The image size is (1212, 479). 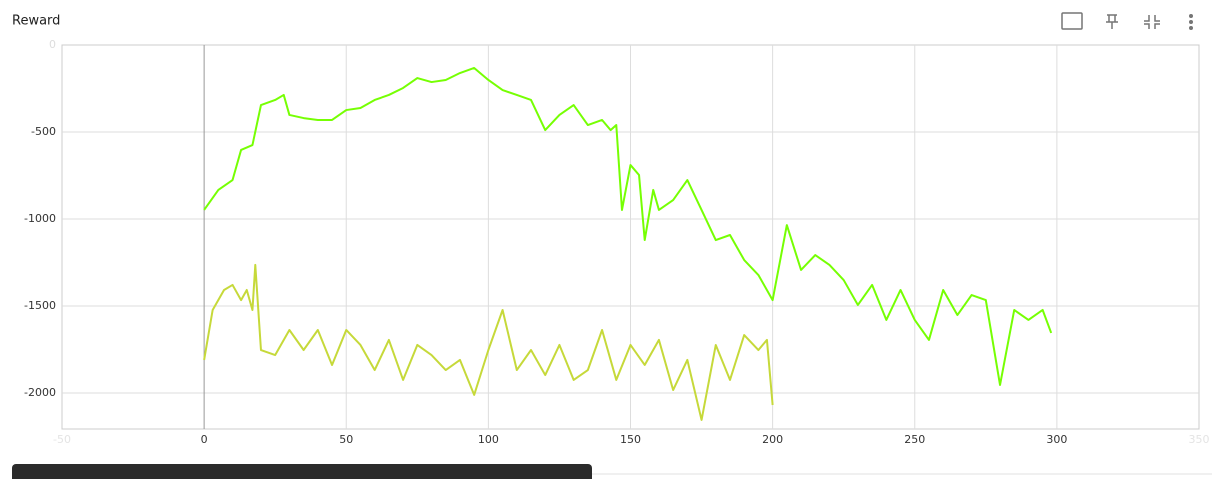 What do you see at coordinates (1056, 439) in the screenshot?
I see `x-tick-label: 300` at bounding box center [1056, 439].